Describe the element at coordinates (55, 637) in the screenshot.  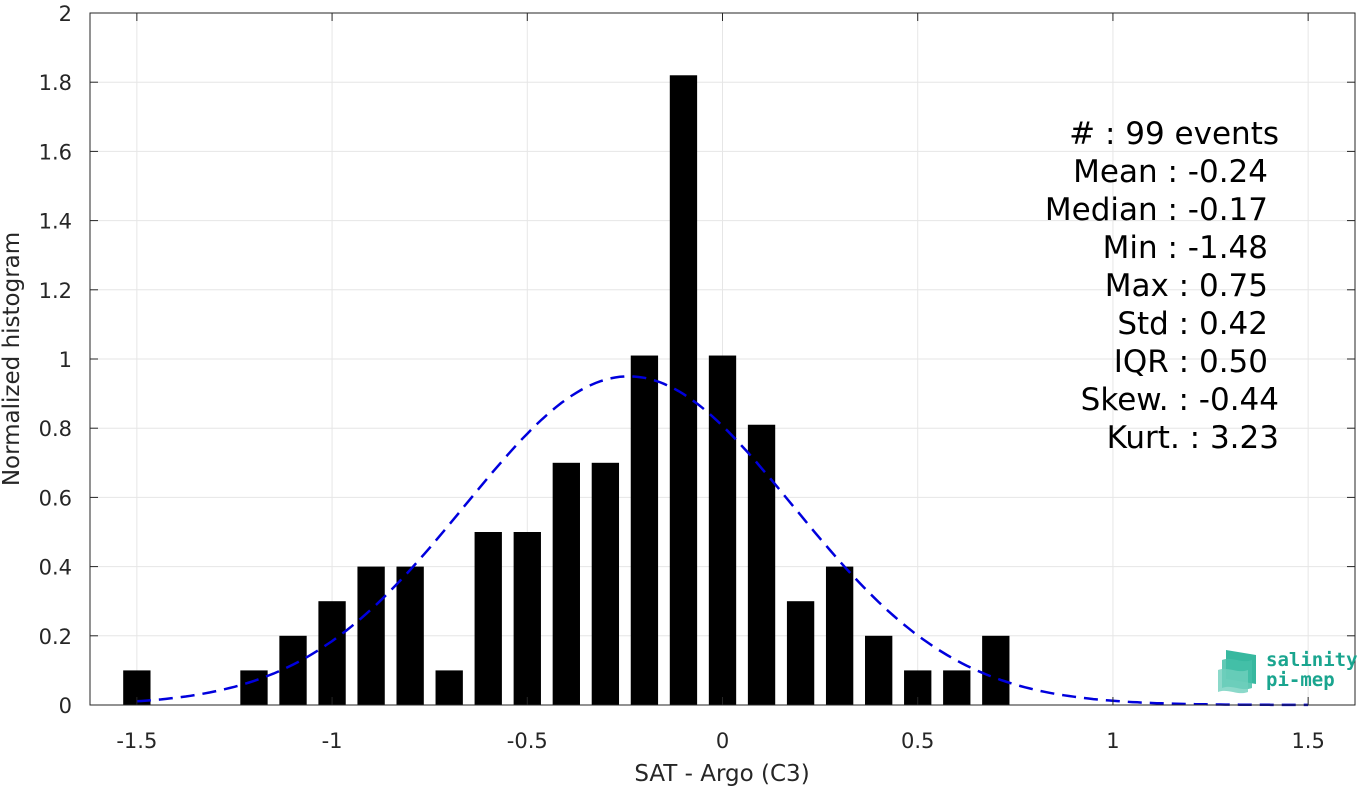
I see `y-tick-label-1: 0.2` at that location.